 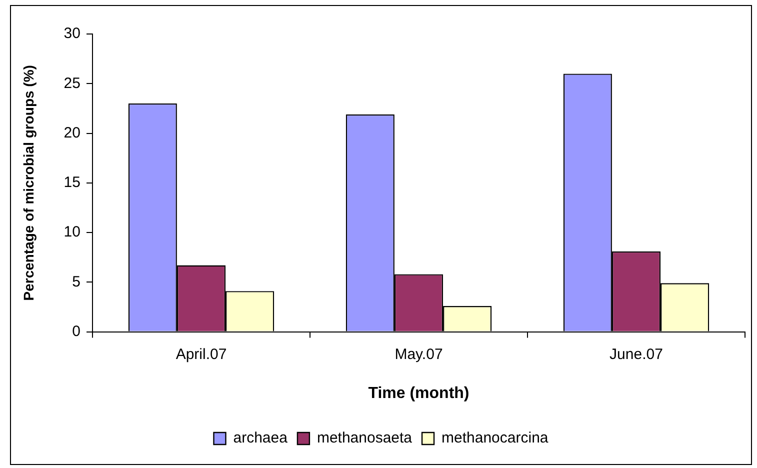 I want to click on y-tick-label: 0, so click(x=76, y=331).